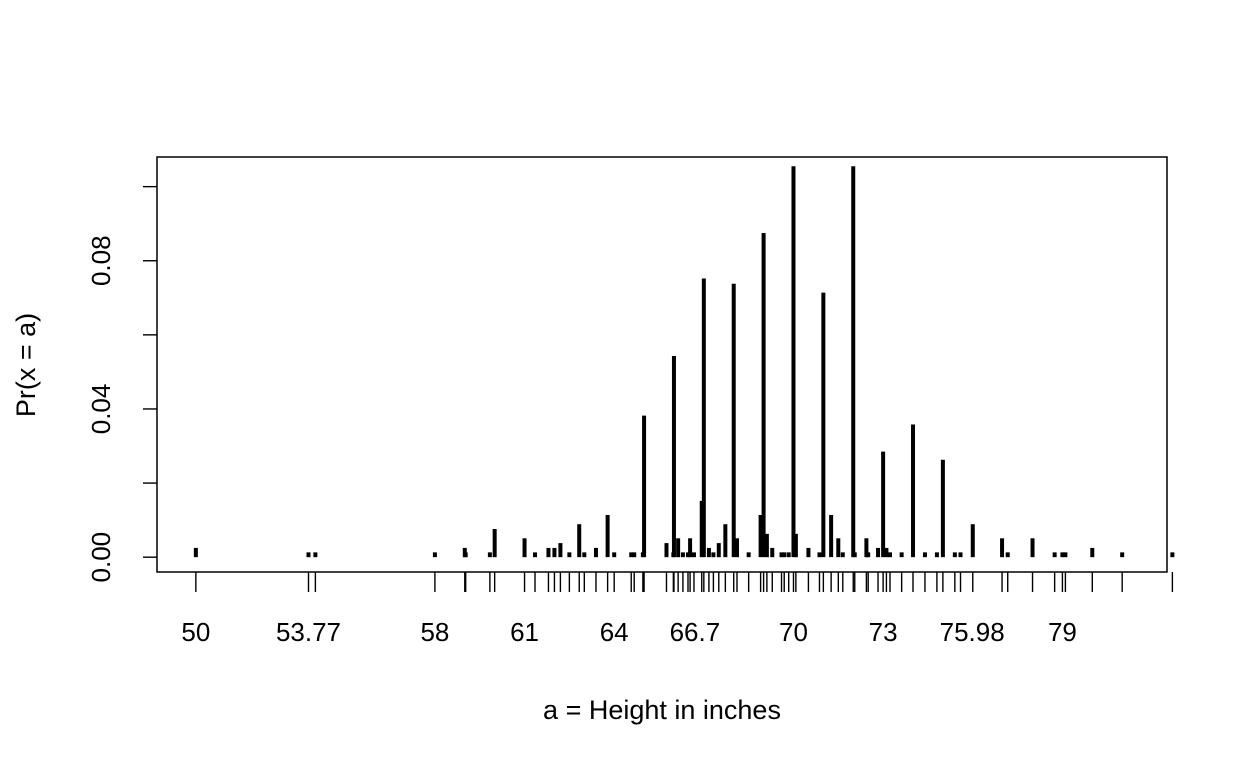  I want to click on y-tick-label: 0.04, so click(101, 409).